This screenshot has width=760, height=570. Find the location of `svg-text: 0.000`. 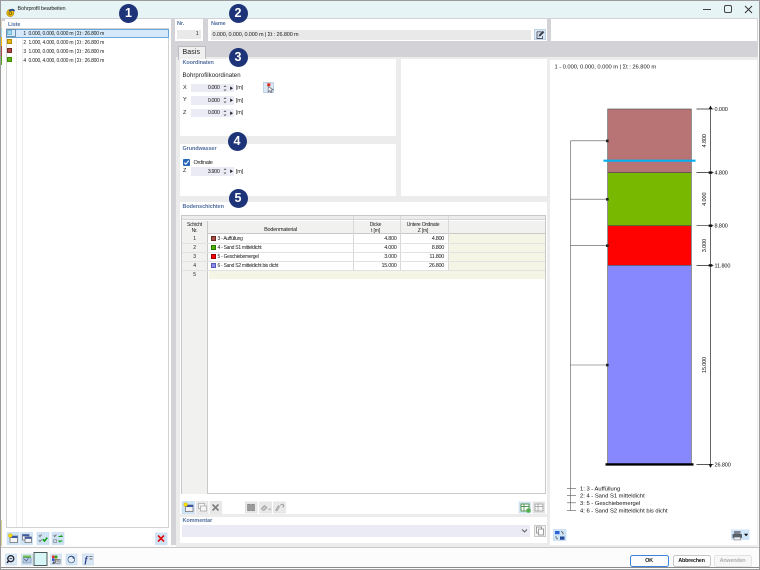

svg-text: 0.000 is located at coordinates (720, 110).